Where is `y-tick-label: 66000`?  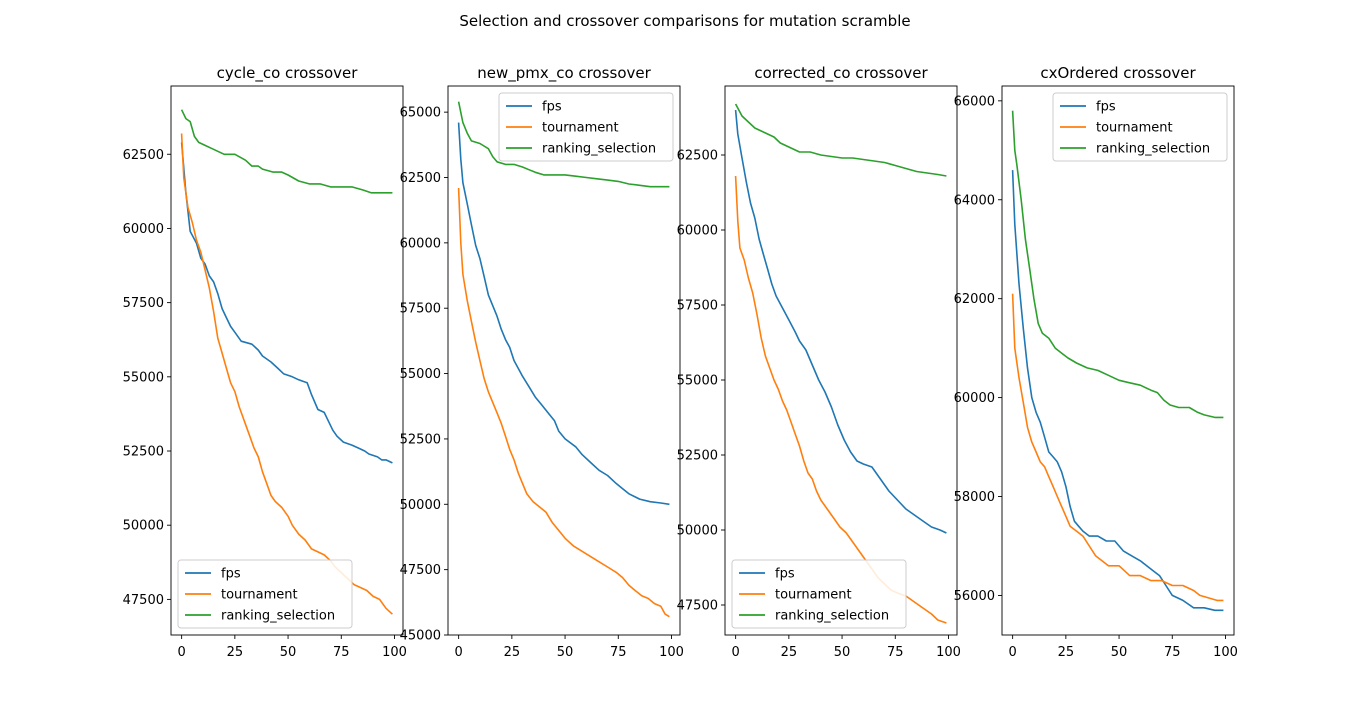
y-tick-label: 66000 is located at coordinates (974, 101).